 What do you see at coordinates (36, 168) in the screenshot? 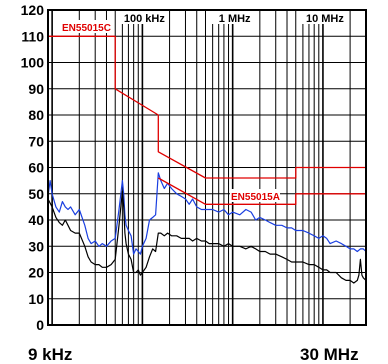
I see `y-tick-label: 60` at bounding box center [36, 168].